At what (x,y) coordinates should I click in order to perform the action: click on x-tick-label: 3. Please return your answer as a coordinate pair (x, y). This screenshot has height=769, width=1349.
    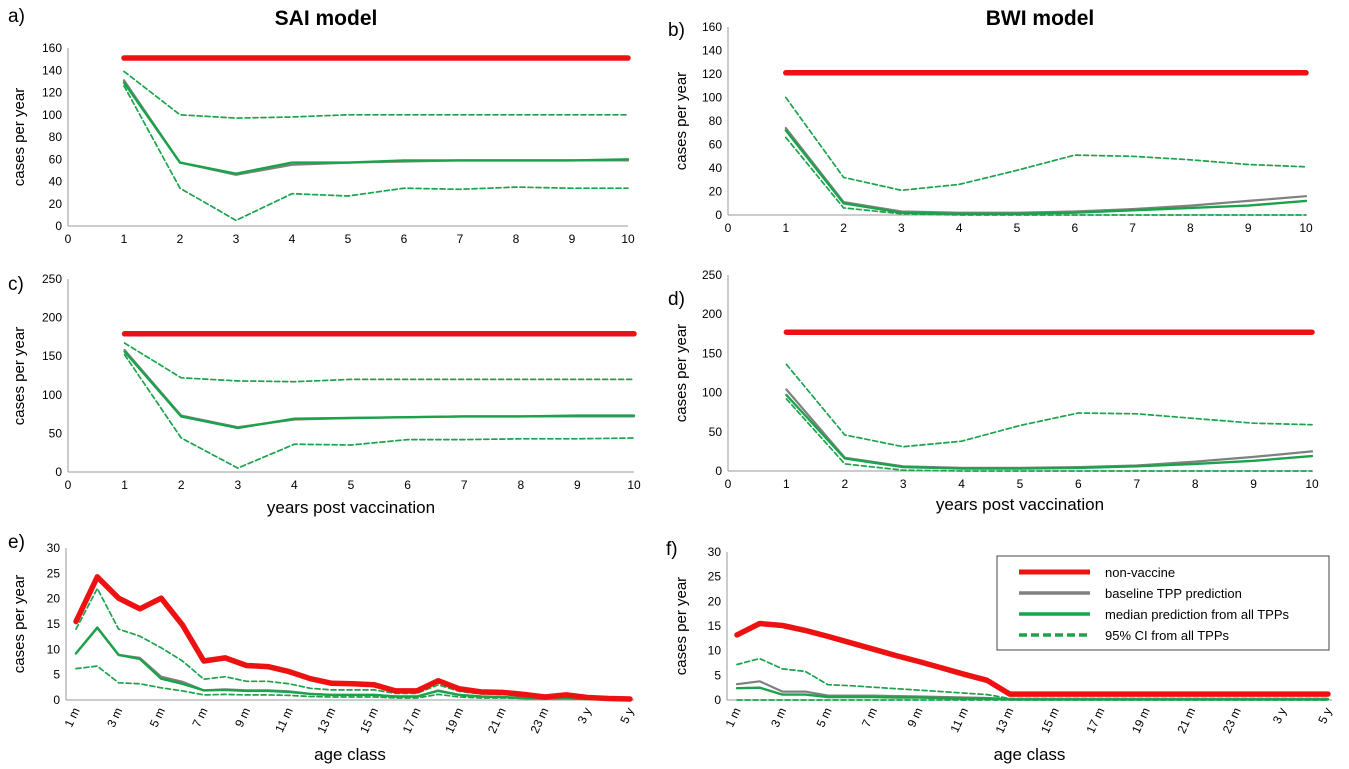
    Looking at the image, I should click on (901, 228).